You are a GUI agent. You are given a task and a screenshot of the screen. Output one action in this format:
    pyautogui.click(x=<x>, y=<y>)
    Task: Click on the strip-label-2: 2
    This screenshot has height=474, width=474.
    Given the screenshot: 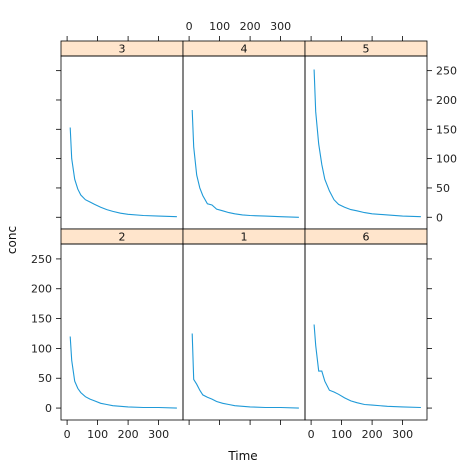 What is the action you would take?
    pyautogui.click(x=122, y=237)
    